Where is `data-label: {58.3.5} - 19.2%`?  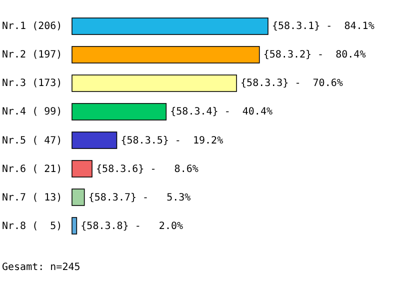
data-label: {58.3.5} - 19.2% is located at coordinates (172, 140).